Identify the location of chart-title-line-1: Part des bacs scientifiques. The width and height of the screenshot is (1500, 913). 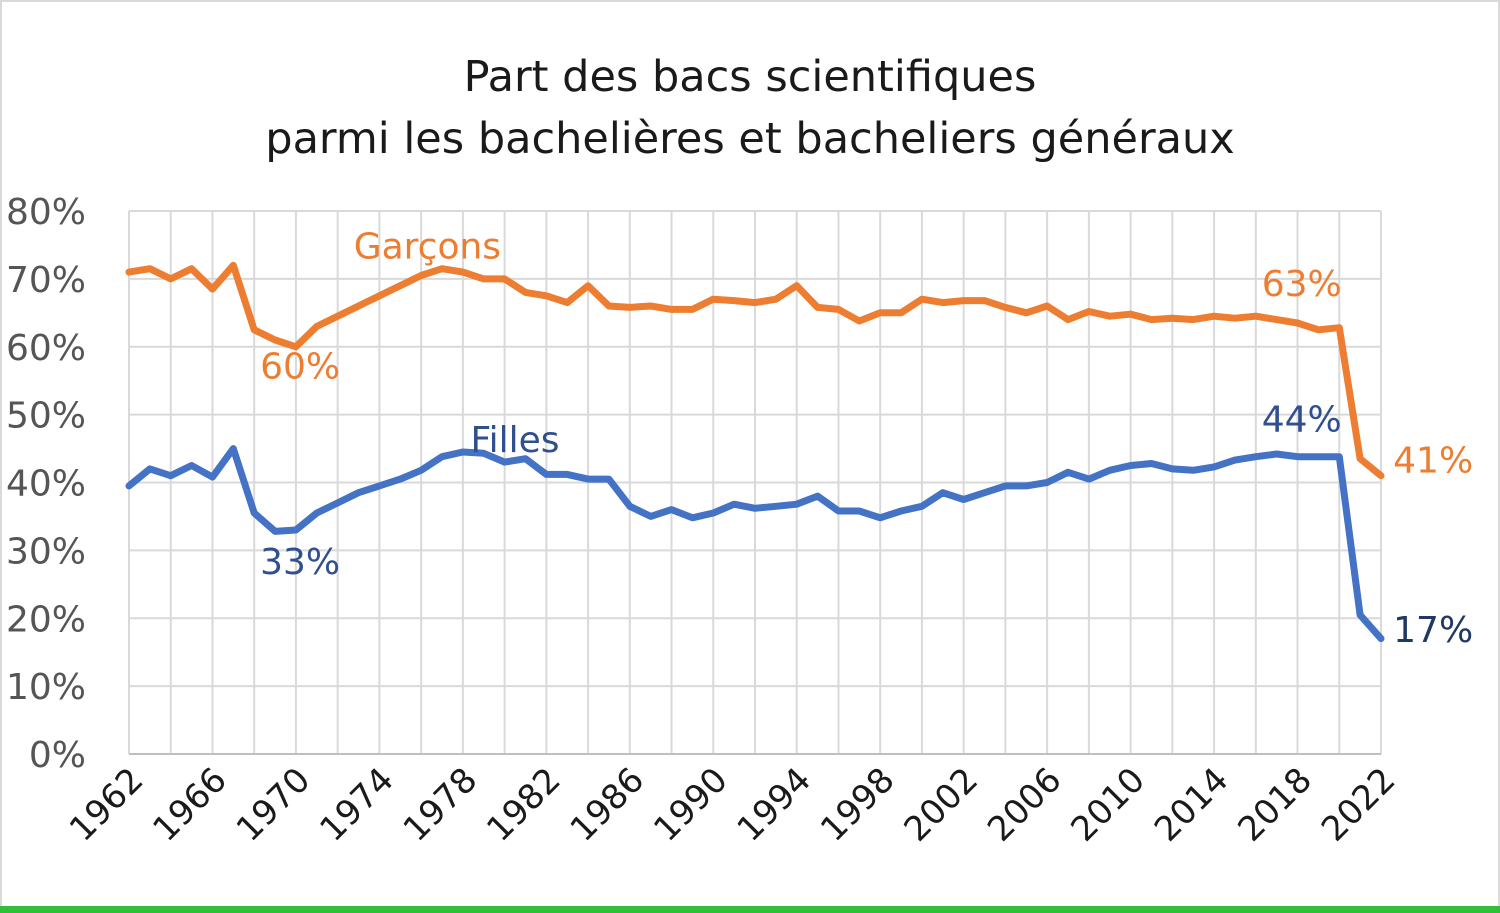
(750, 77).